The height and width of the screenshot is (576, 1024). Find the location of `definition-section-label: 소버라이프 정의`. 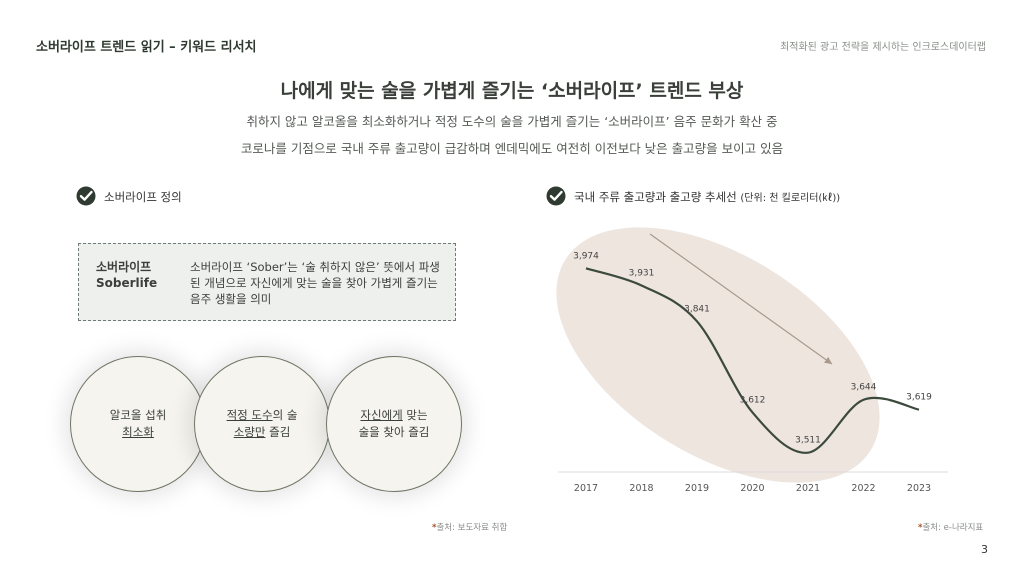

definition-section-label: 소버라이프 정의 is located at coordinates (143, 197).